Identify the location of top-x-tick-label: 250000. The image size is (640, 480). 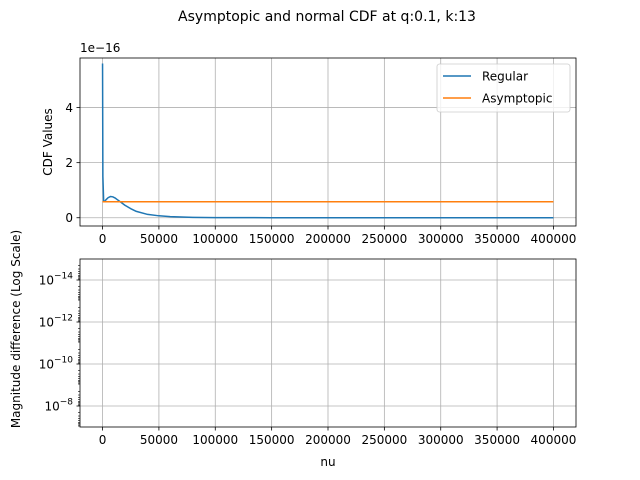
(384, 239).